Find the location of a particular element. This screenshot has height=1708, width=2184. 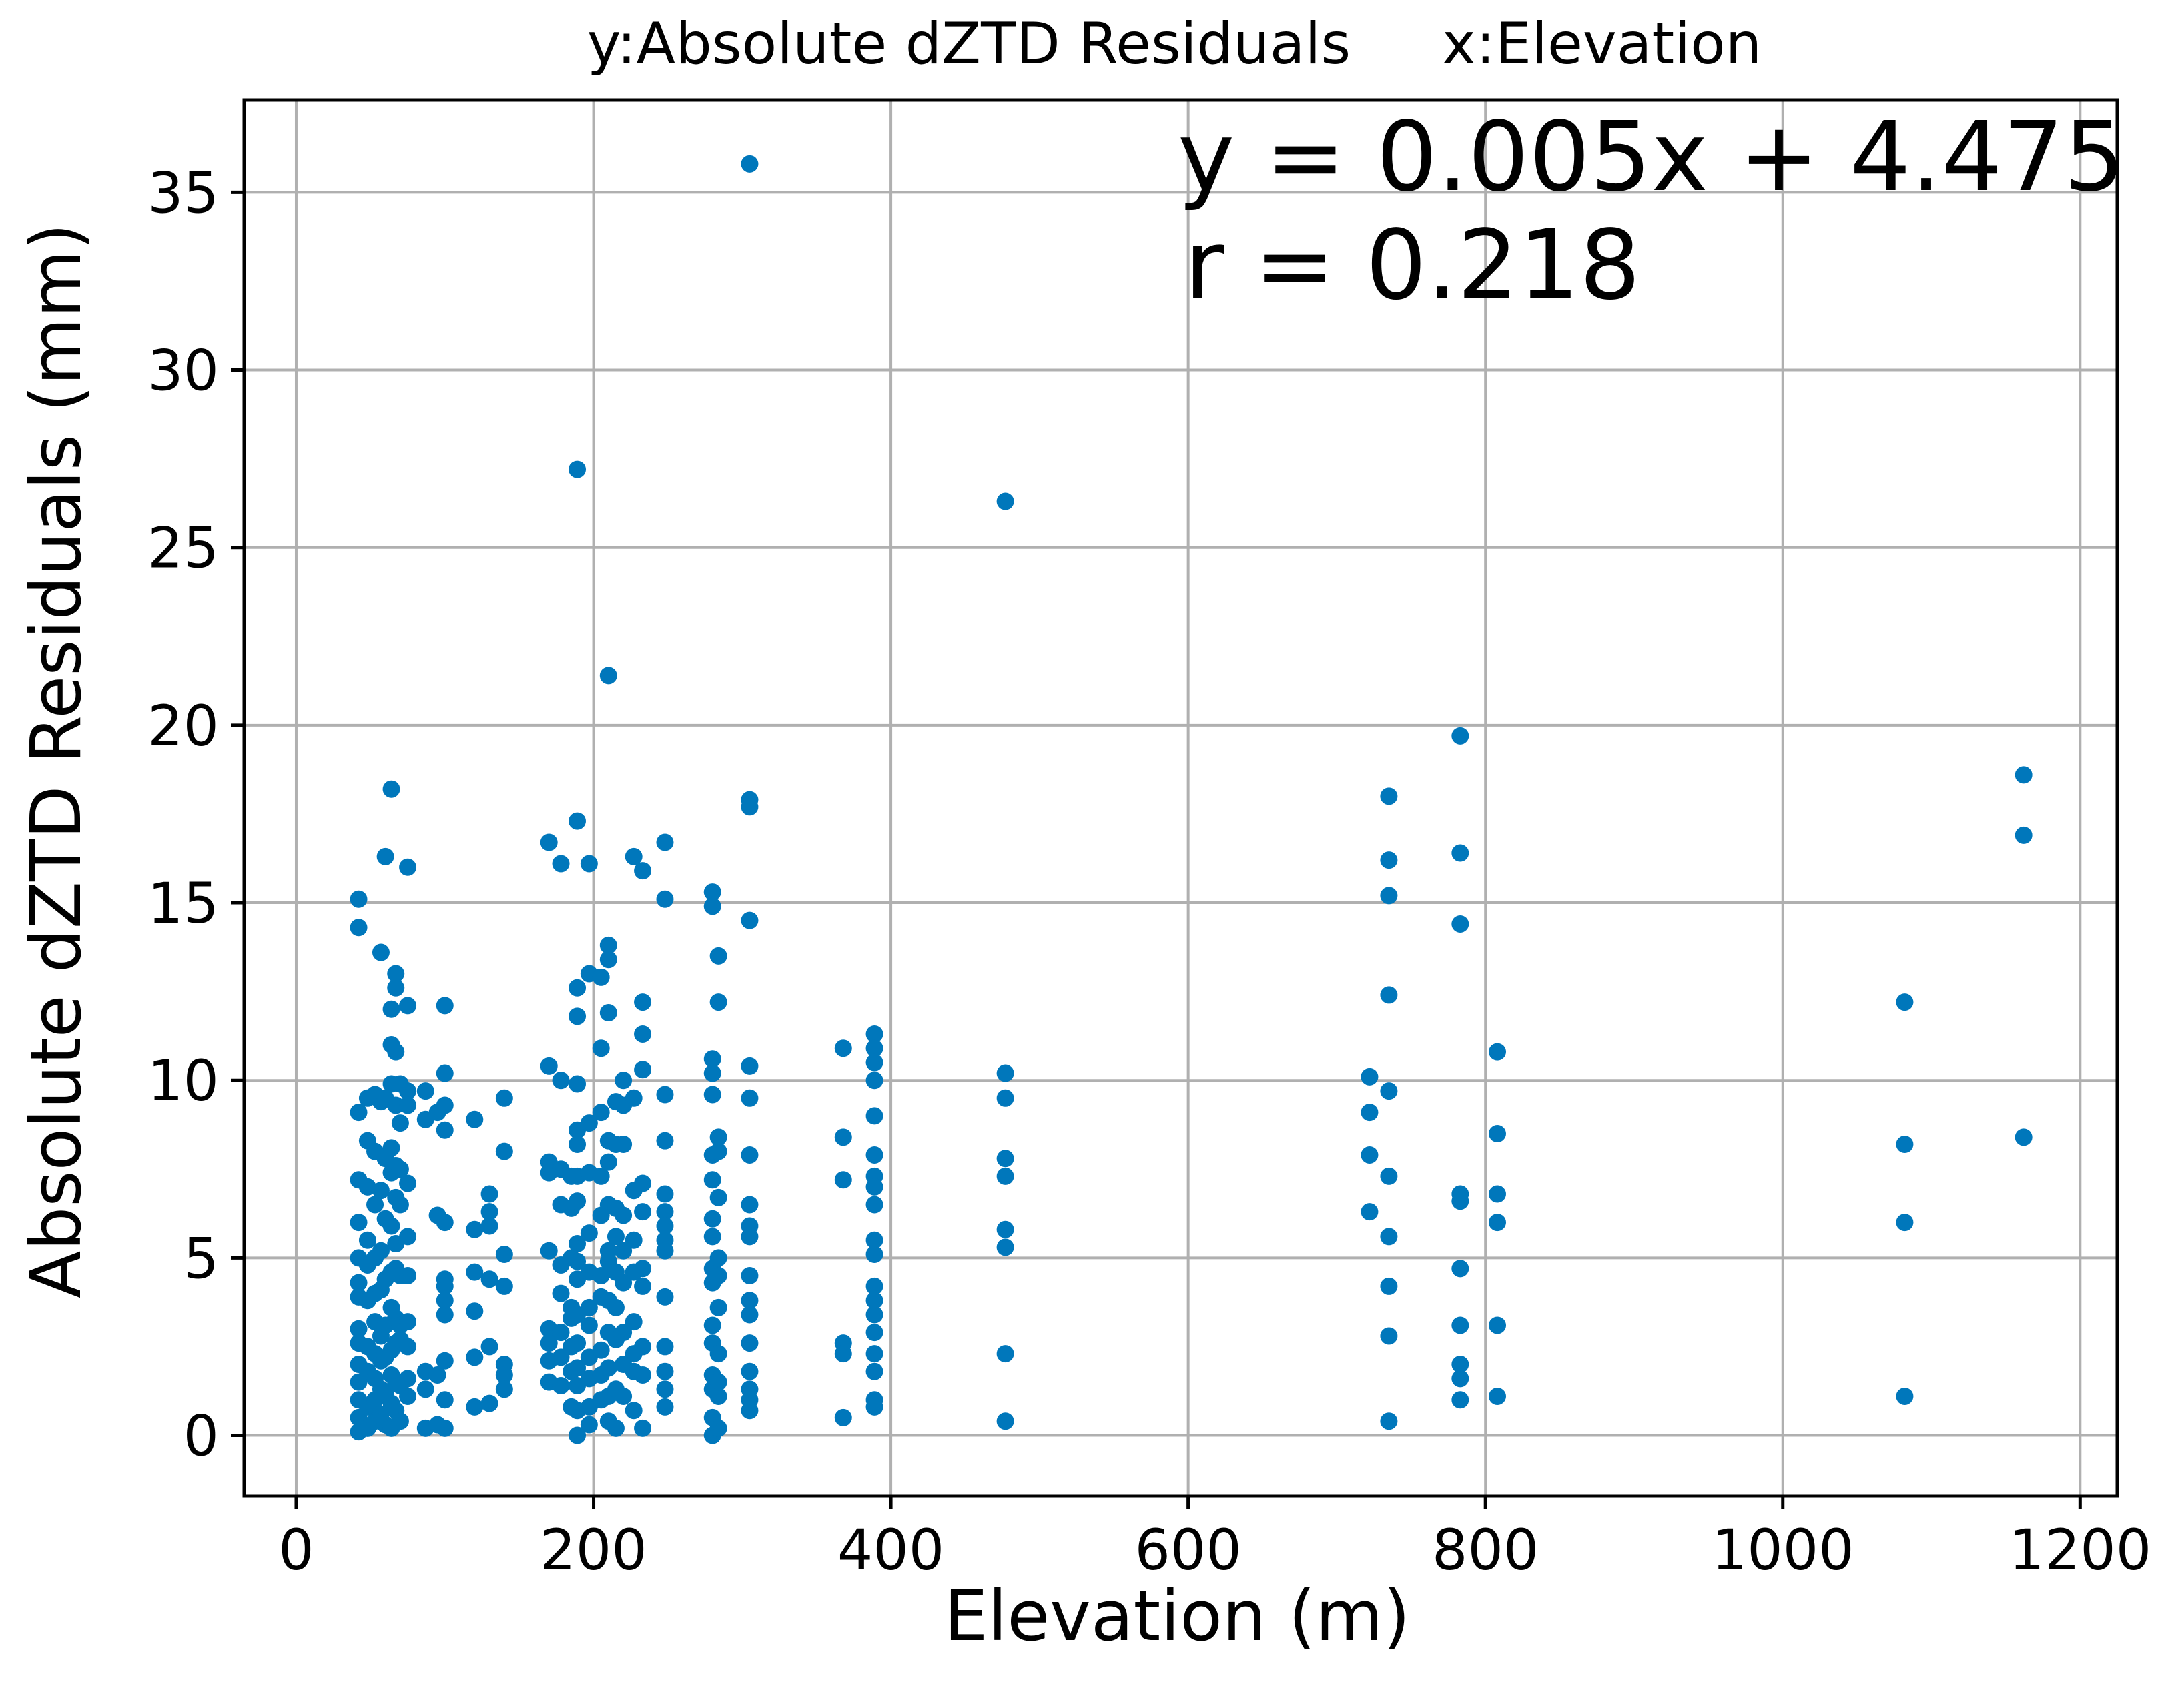

x-tick-label: 600 is located at coordinates (1187, 1550).